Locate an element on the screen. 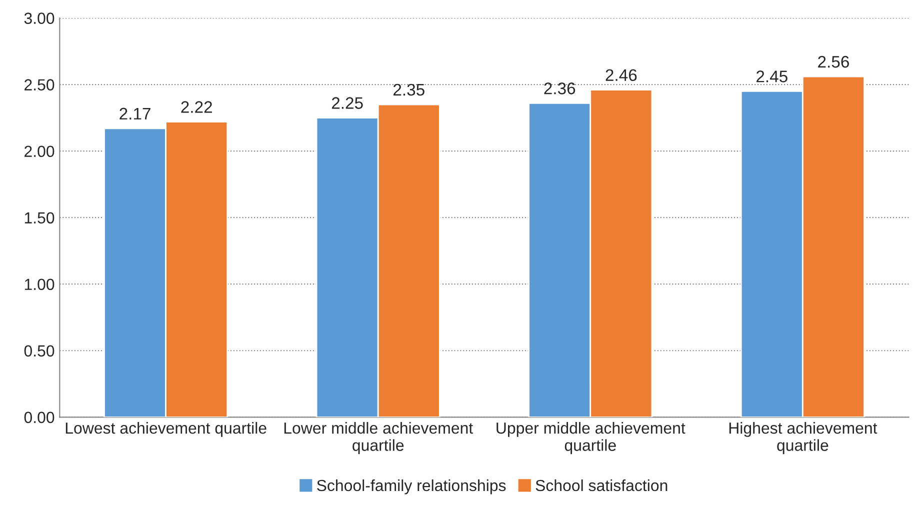 The height and width of the screenshot is (515, 918). data-label: 2.22 is located at coordinates (196, 107).